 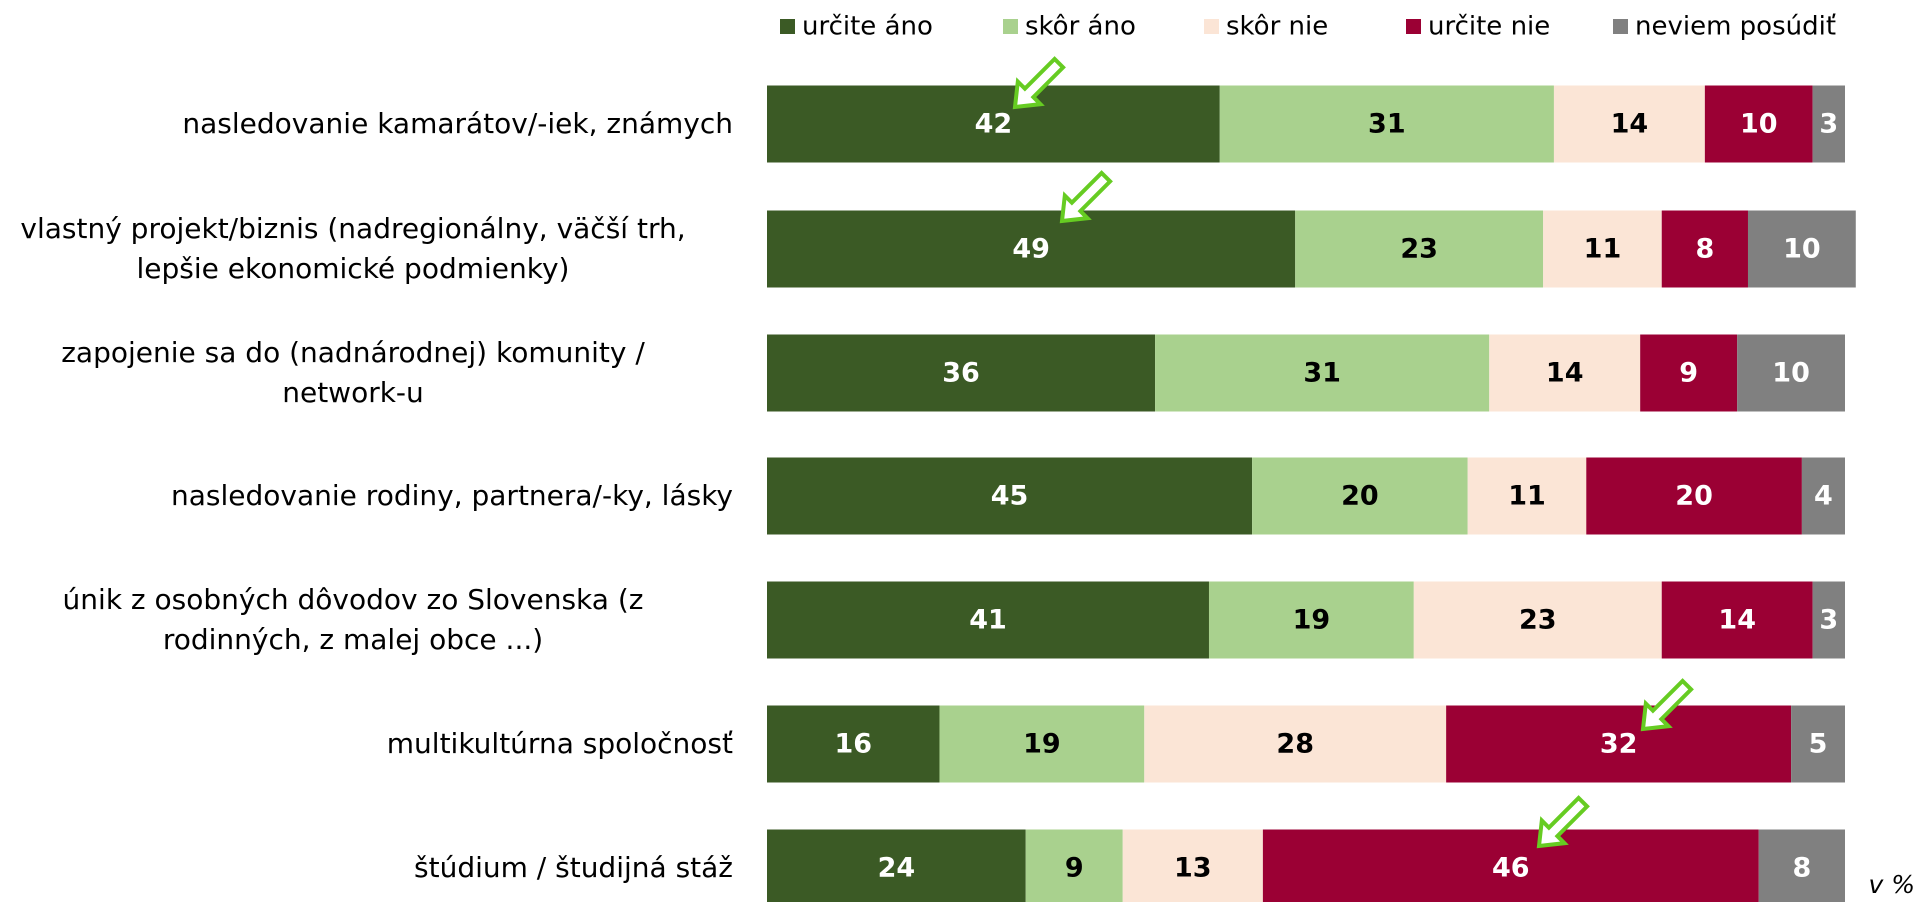 I want to click on legend-label: skôr nie, so click(x=1277, y=27).